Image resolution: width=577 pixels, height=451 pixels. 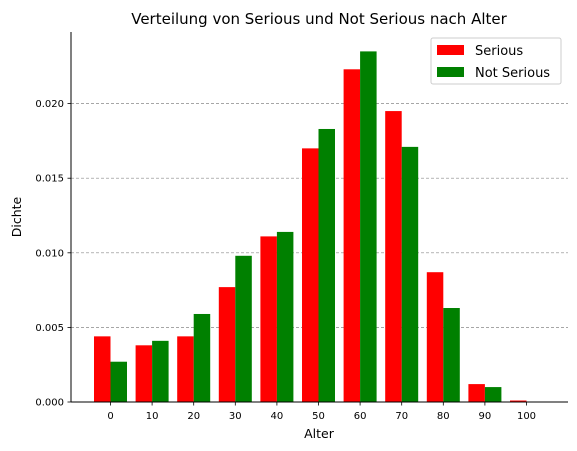 What do you see at coordinates (49, 403) in the screenshot?
I see `y-tick-label: 0.000` at bounding box center [49, 403].